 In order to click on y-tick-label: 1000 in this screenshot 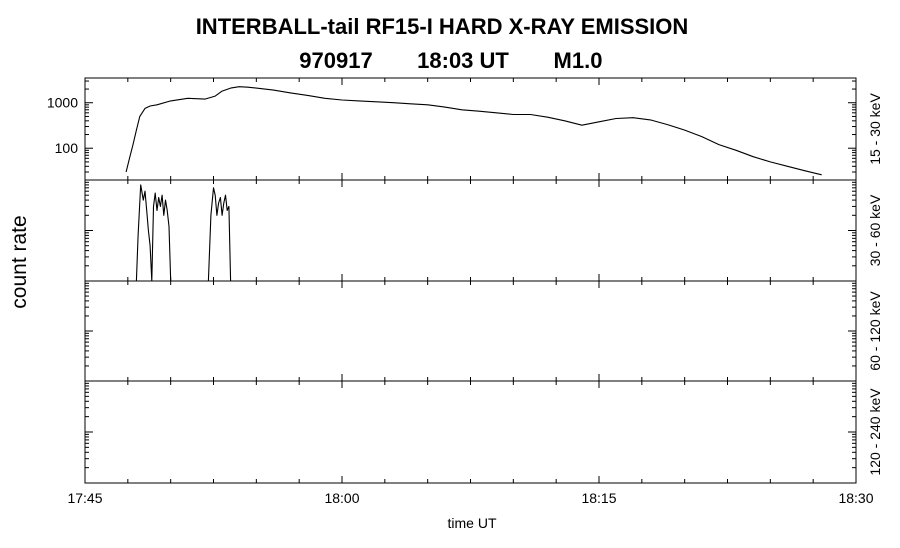, I will do `click(62, 103)`.